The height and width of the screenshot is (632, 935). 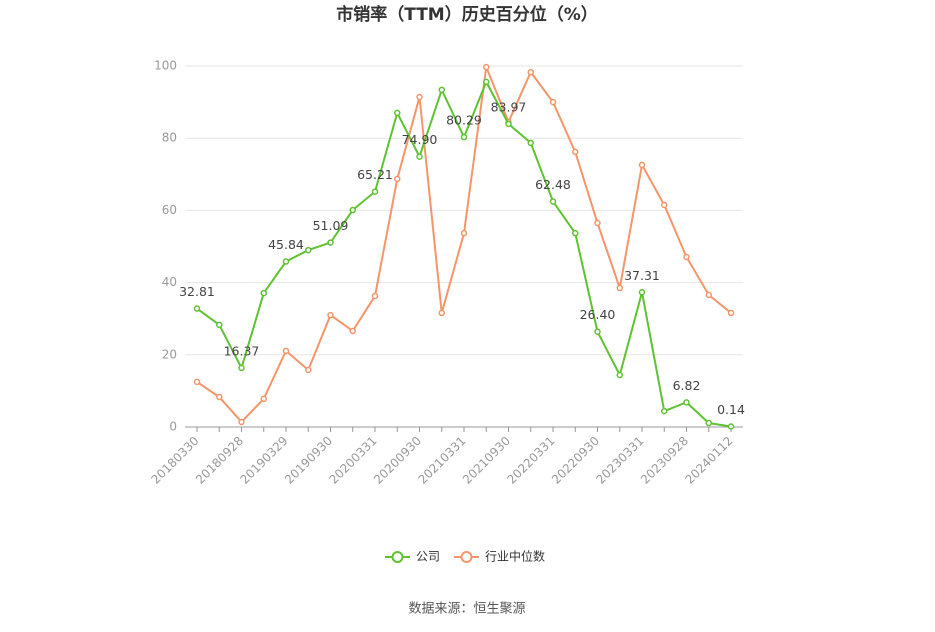 What do you see at coordinates (467, 14) in the screenshot?
I see `chart-title: 市销率（TTM）历史百分位（%）` at bounding box center [467, 14].